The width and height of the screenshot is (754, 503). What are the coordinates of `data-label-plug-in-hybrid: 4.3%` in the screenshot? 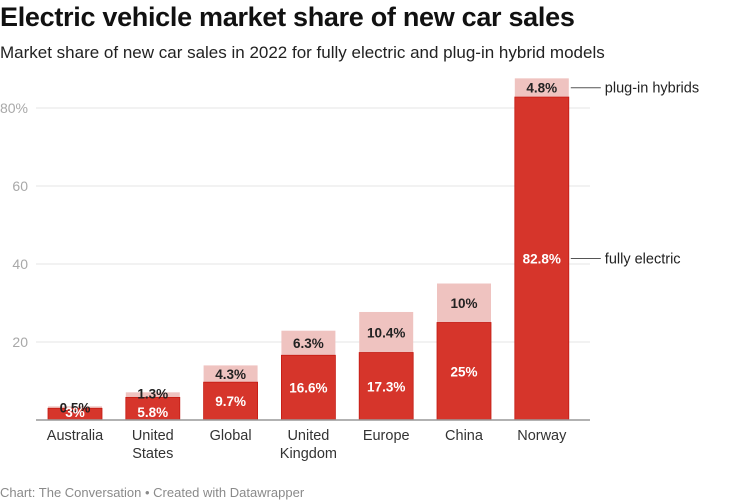 It's located at (230, 374).